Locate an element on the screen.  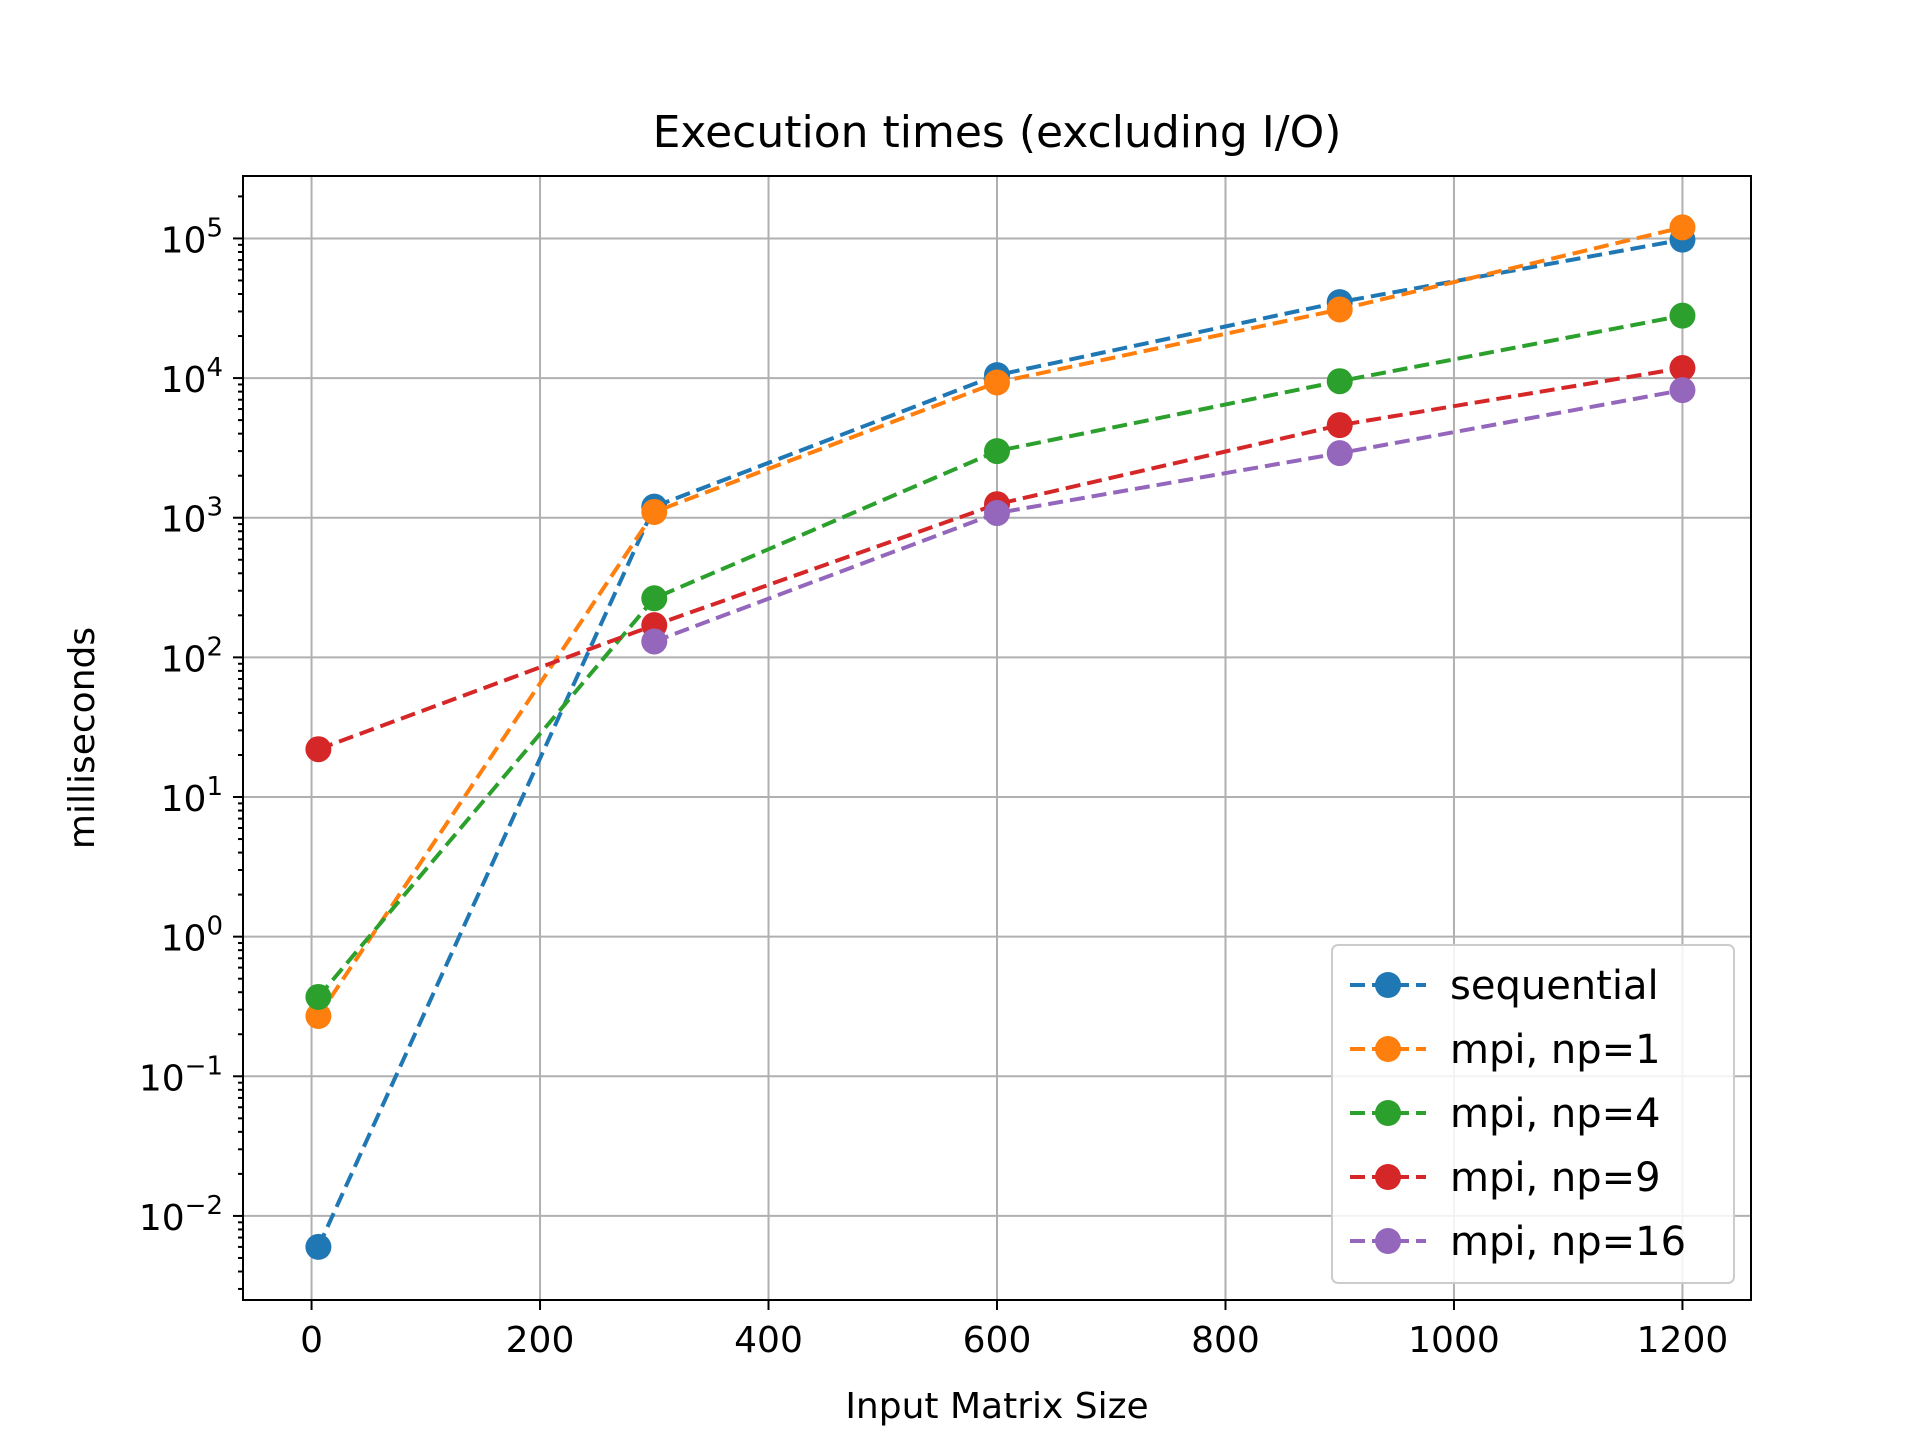
legend-box is located at coordinates (1533, 1114).